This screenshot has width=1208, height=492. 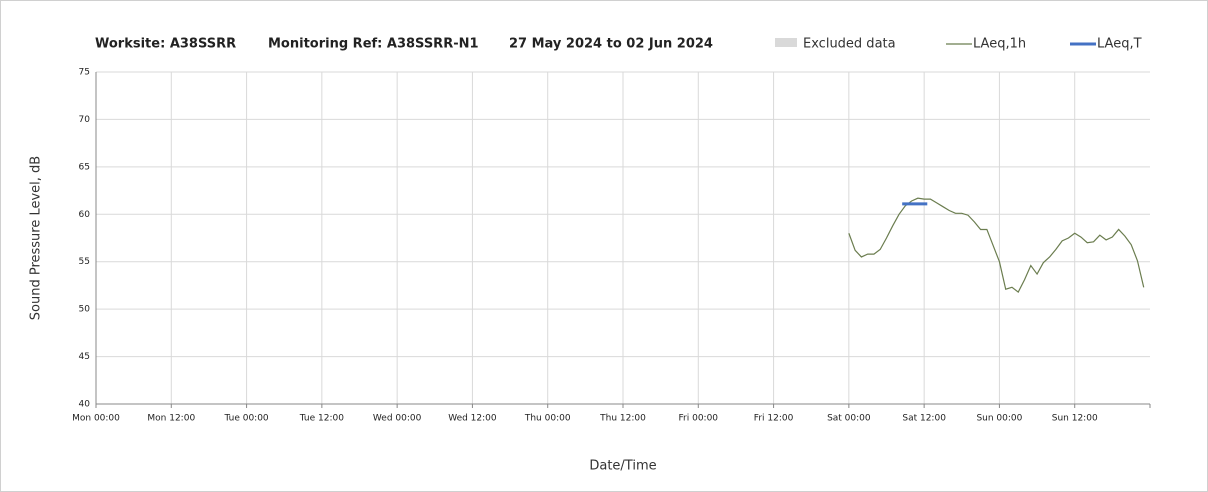 I want to click on legend-label: LAeq,T, so click(x=1119, y=44).